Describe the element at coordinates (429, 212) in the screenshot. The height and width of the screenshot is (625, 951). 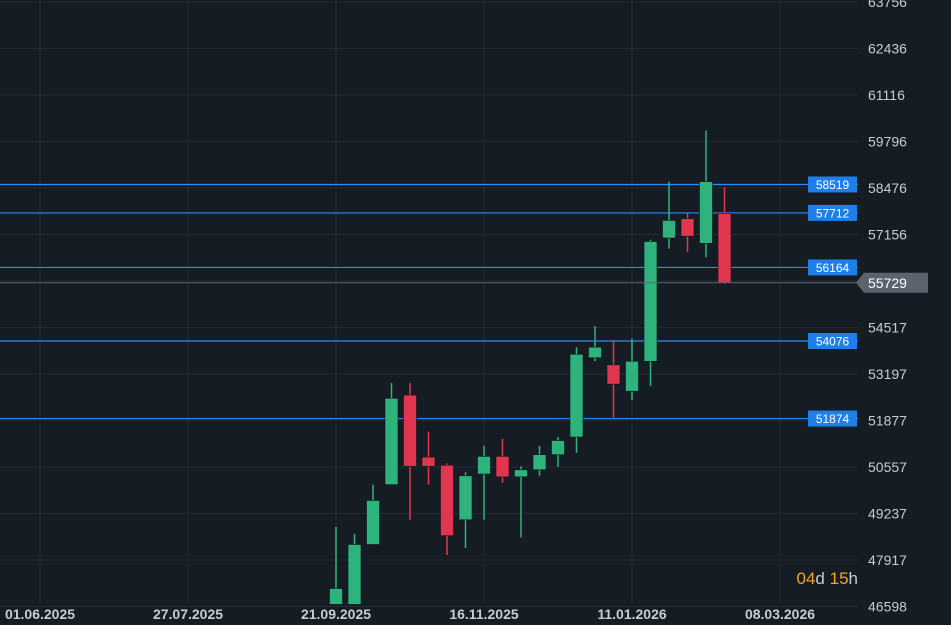
I see `level-line-57712: 57712` at that location.